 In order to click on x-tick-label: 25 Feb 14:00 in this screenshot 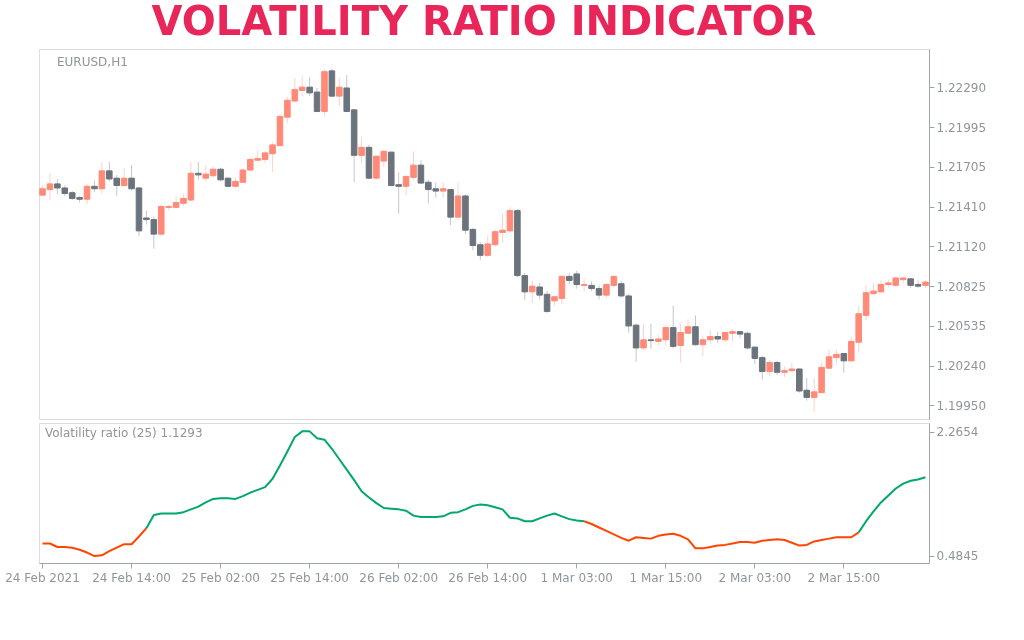, I will do `click(309, 577)`.